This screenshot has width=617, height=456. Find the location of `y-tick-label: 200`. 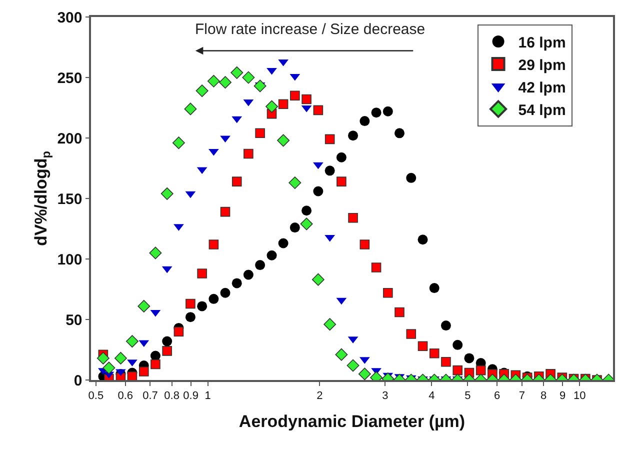

y-tick-label: 200 is located at coordinates (69, 139).